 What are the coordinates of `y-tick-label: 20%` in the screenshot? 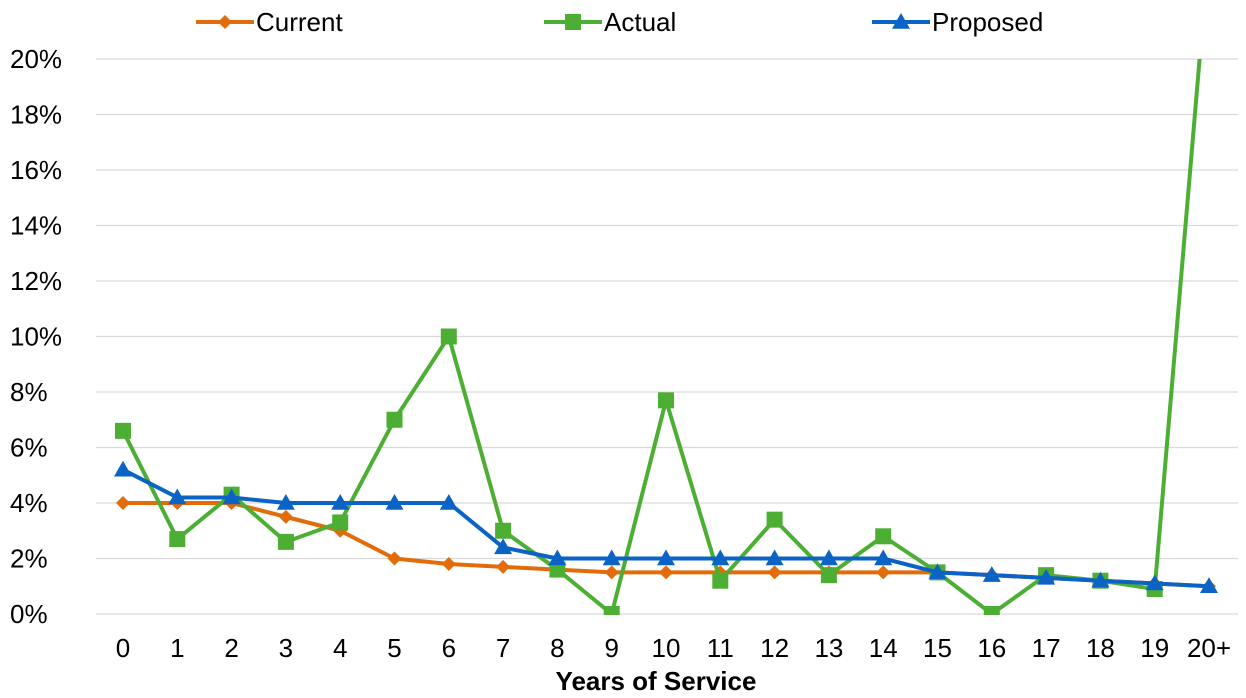 It's located at (36, 59).